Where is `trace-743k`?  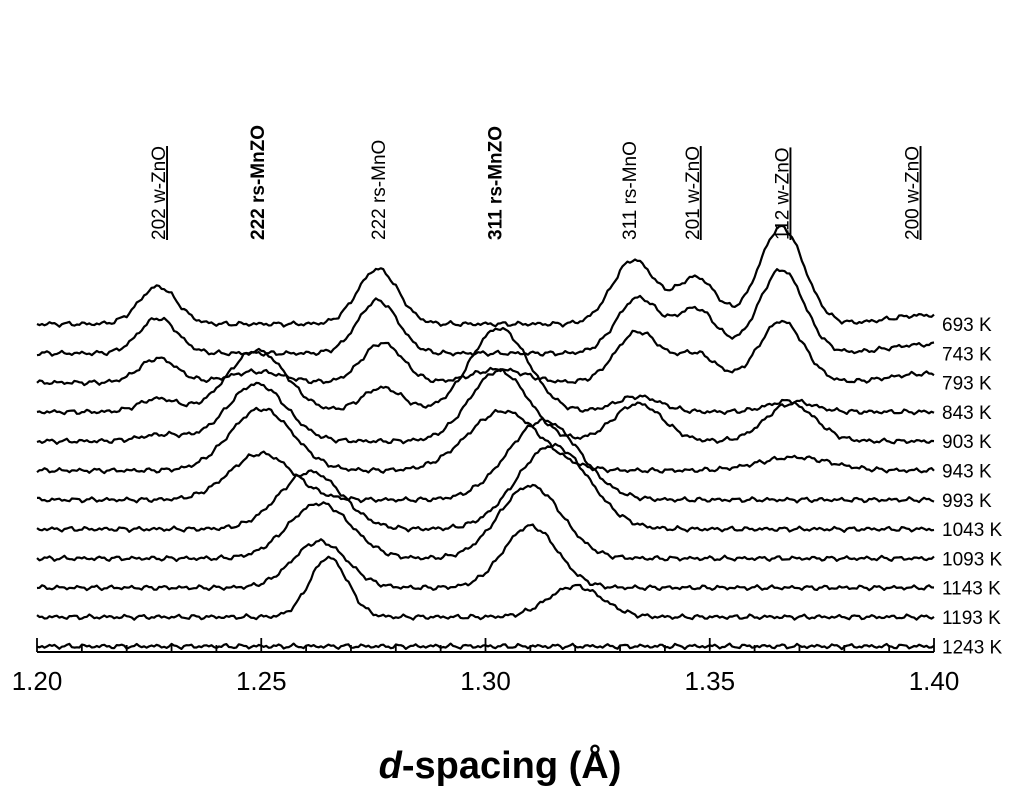 trace-743k is located at coordinates (485, 312).